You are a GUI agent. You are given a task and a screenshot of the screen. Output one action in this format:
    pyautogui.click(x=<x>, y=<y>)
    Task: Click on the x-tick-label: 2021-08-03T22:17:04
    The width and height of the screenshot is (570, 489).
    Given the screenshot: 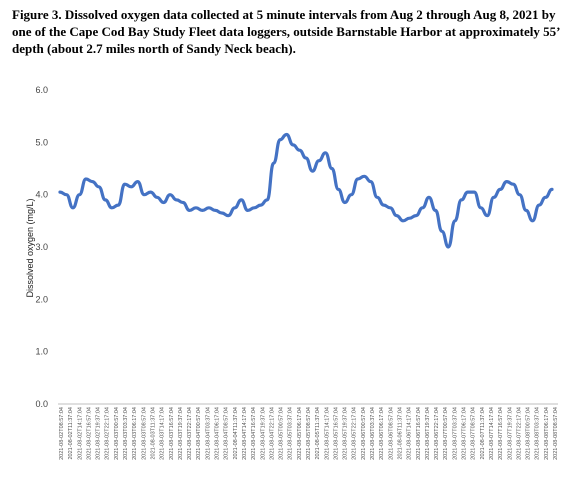 What is the action you would take?
    pyautogui.click(x=190, y=433)
    